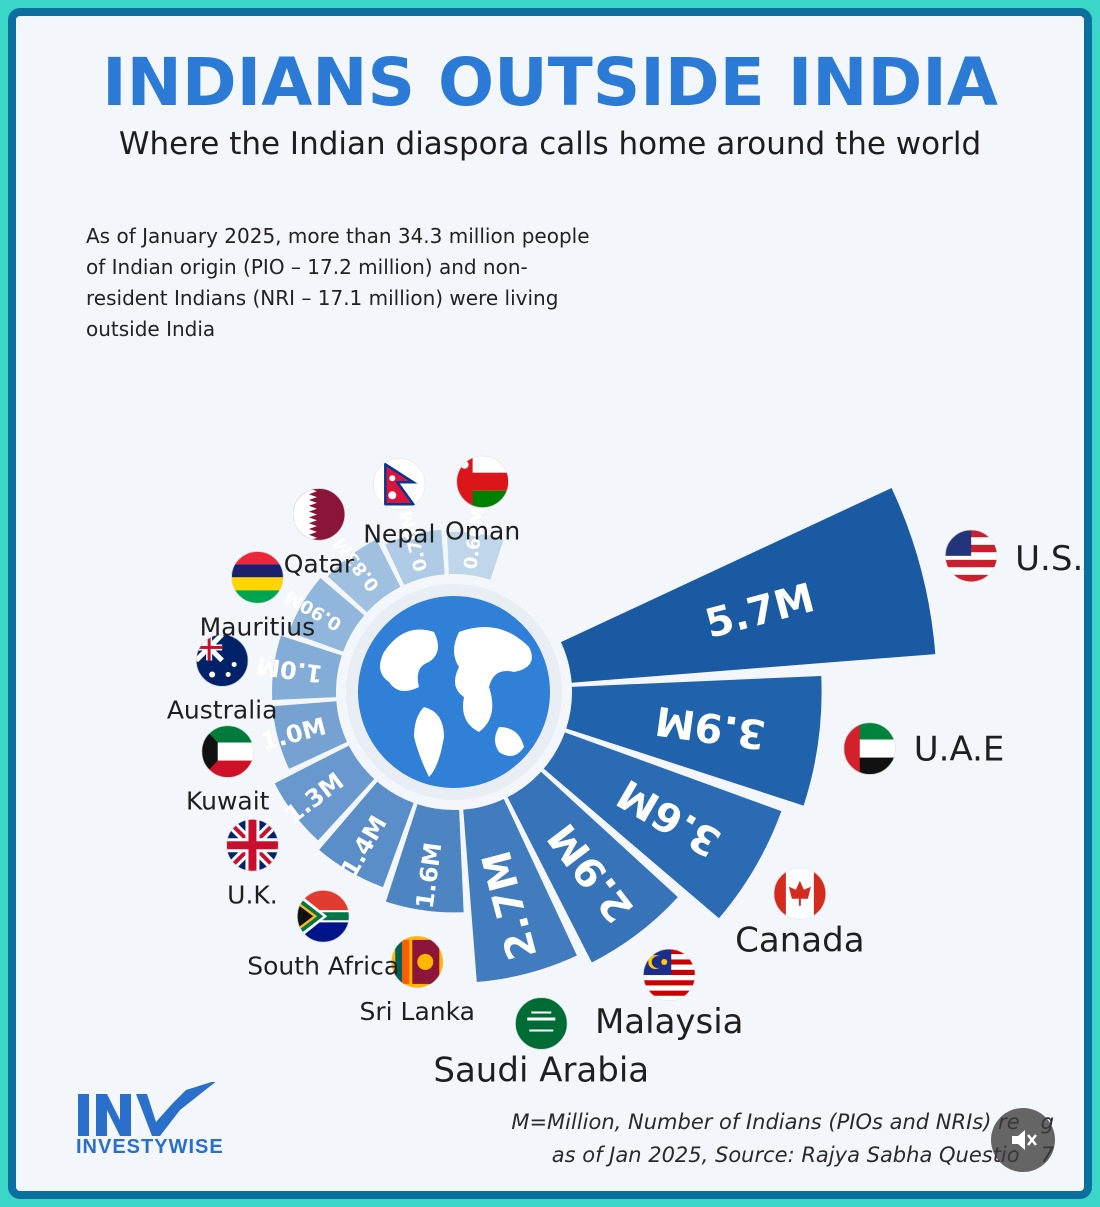 Image resolution: width=1100 pixels, height=1207 pixels. Describe the element at coordinates (156, 1111) in the screenshot. I see `investywise-logo-icon` at that location.